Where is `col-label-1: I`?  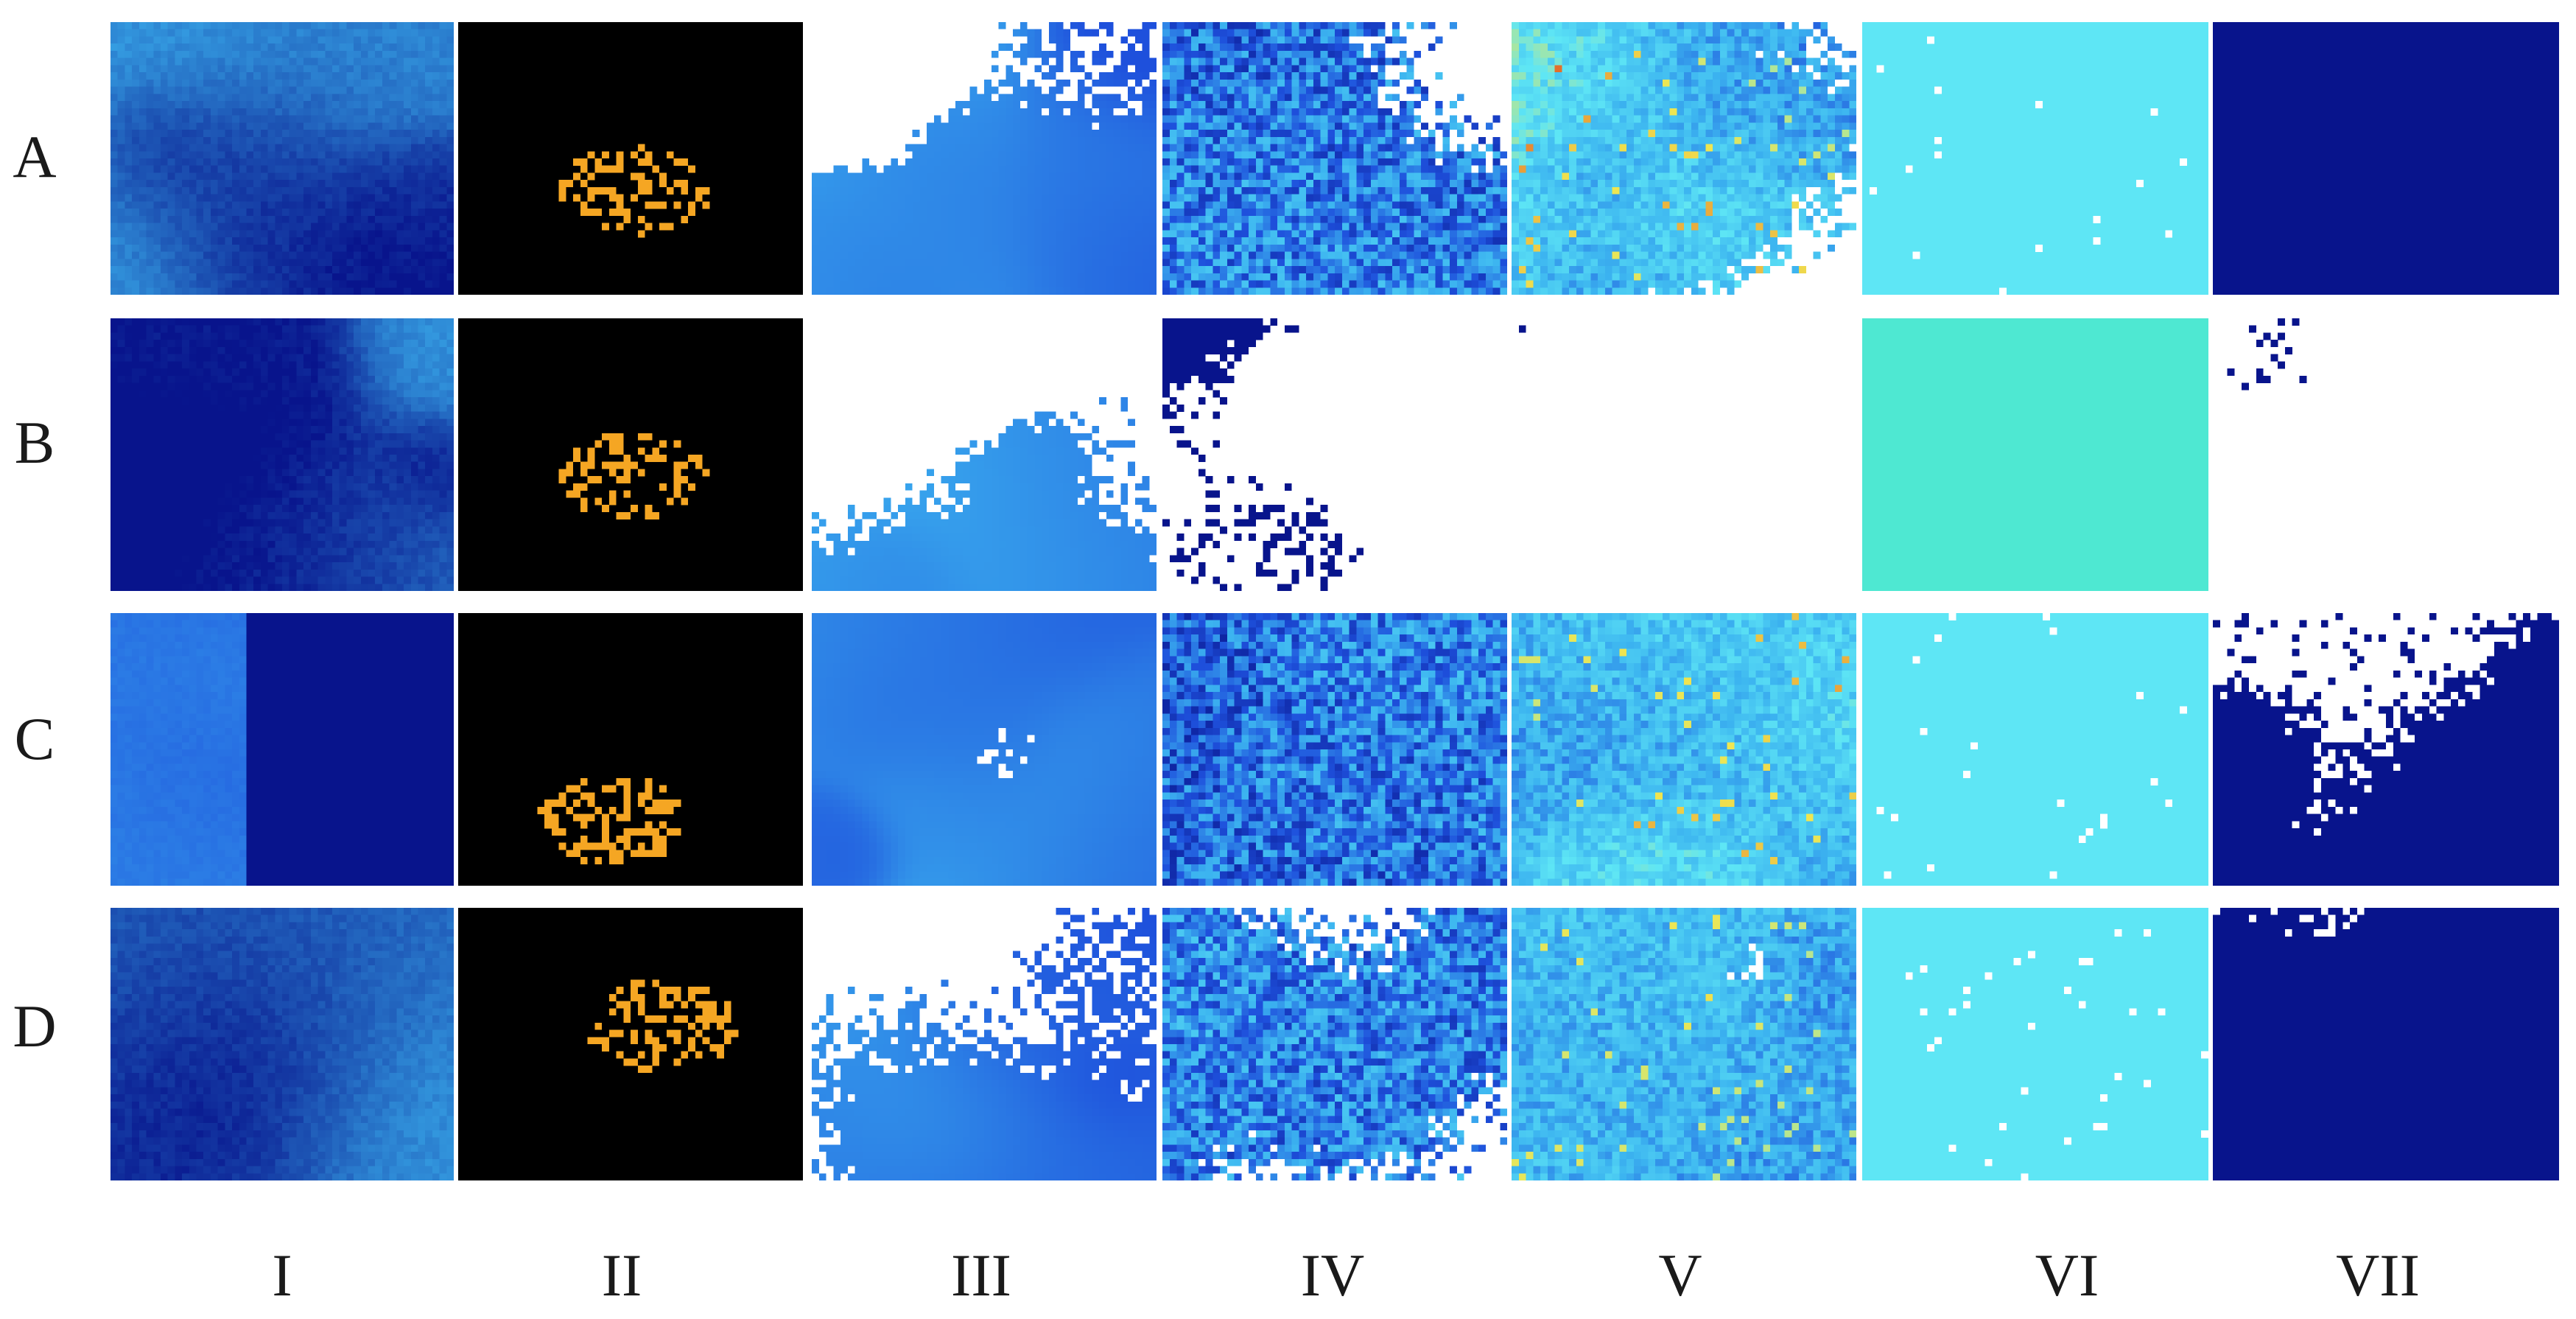
col-label-1: I is located at coordinates (282, 1275).